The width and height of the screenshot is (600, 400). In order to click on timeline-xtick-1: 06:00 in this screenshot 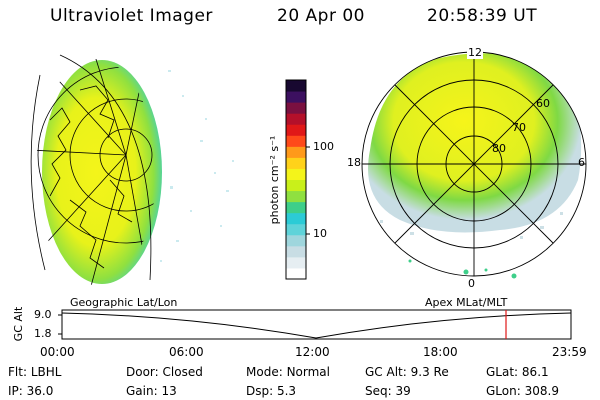, I will do `click(186, 352)`.